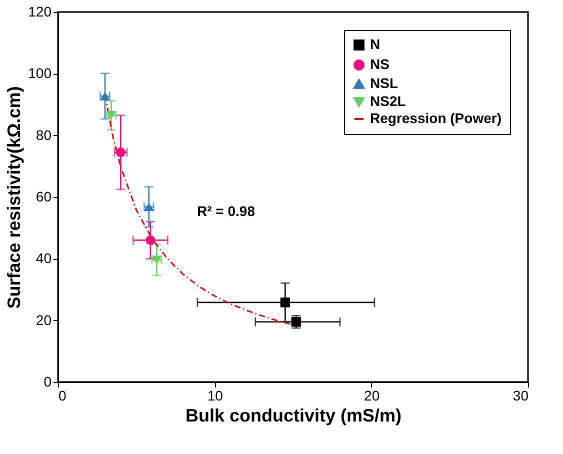 The width and height of the screenshot is (563, 454). What do you see at coordinates (520, 396) in the screenshot?
I see `x-tick-label: 30` at bounding box center [520, 396].